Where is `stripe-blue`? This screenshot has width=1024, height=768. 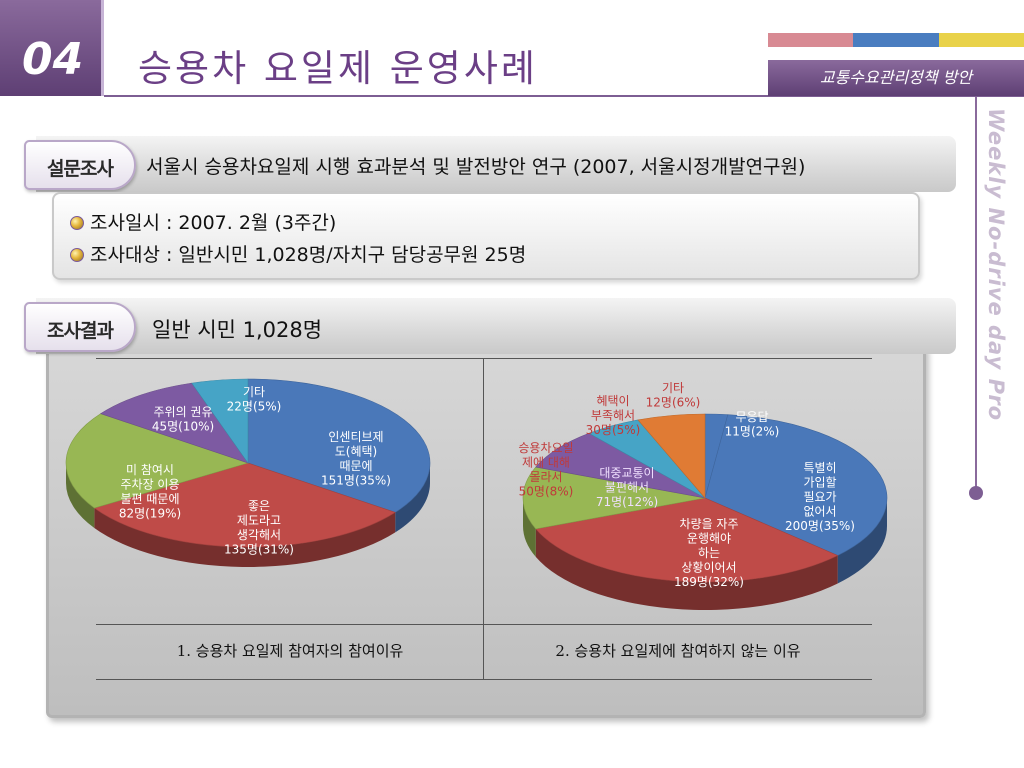
stripe-blue is located at coordinates (896, 40).